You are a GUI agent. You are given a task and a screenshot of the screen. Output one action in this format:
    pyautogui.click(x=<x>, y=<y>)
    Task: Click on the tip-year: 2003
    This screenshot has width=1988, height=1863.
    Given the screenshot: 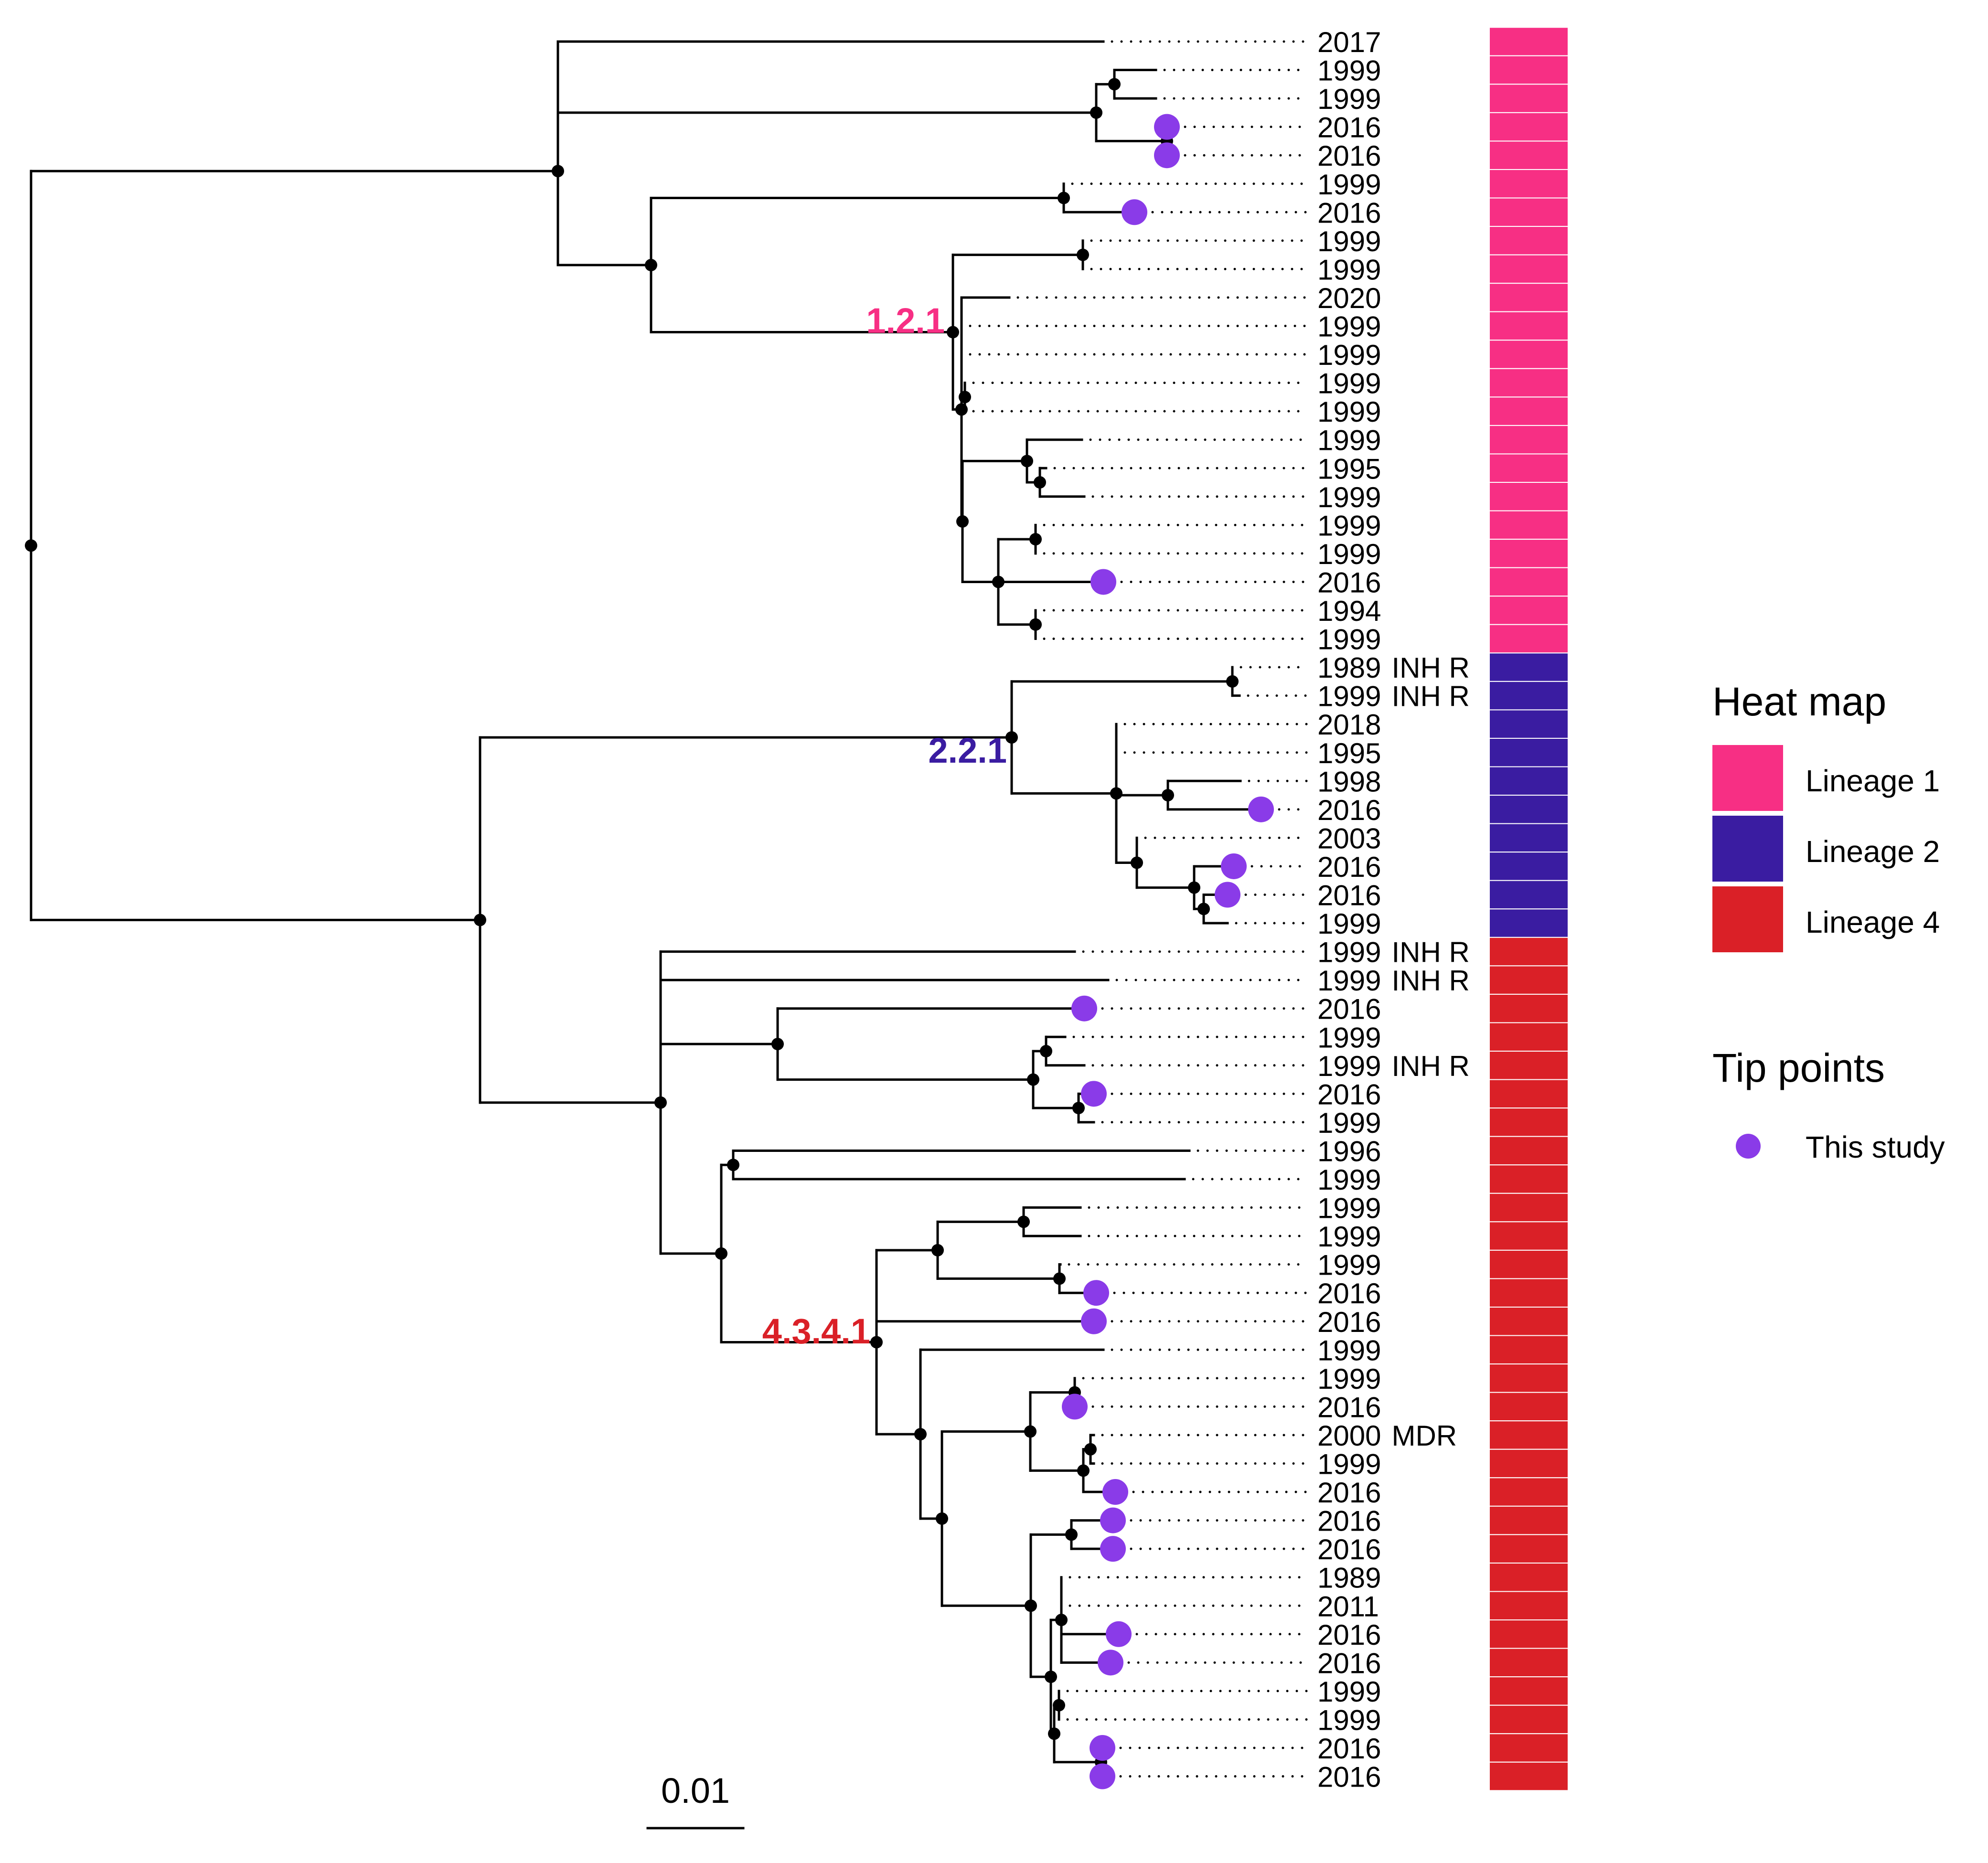 What is the action you would take?
    pyautogui.click(x=1349, y=838)
    